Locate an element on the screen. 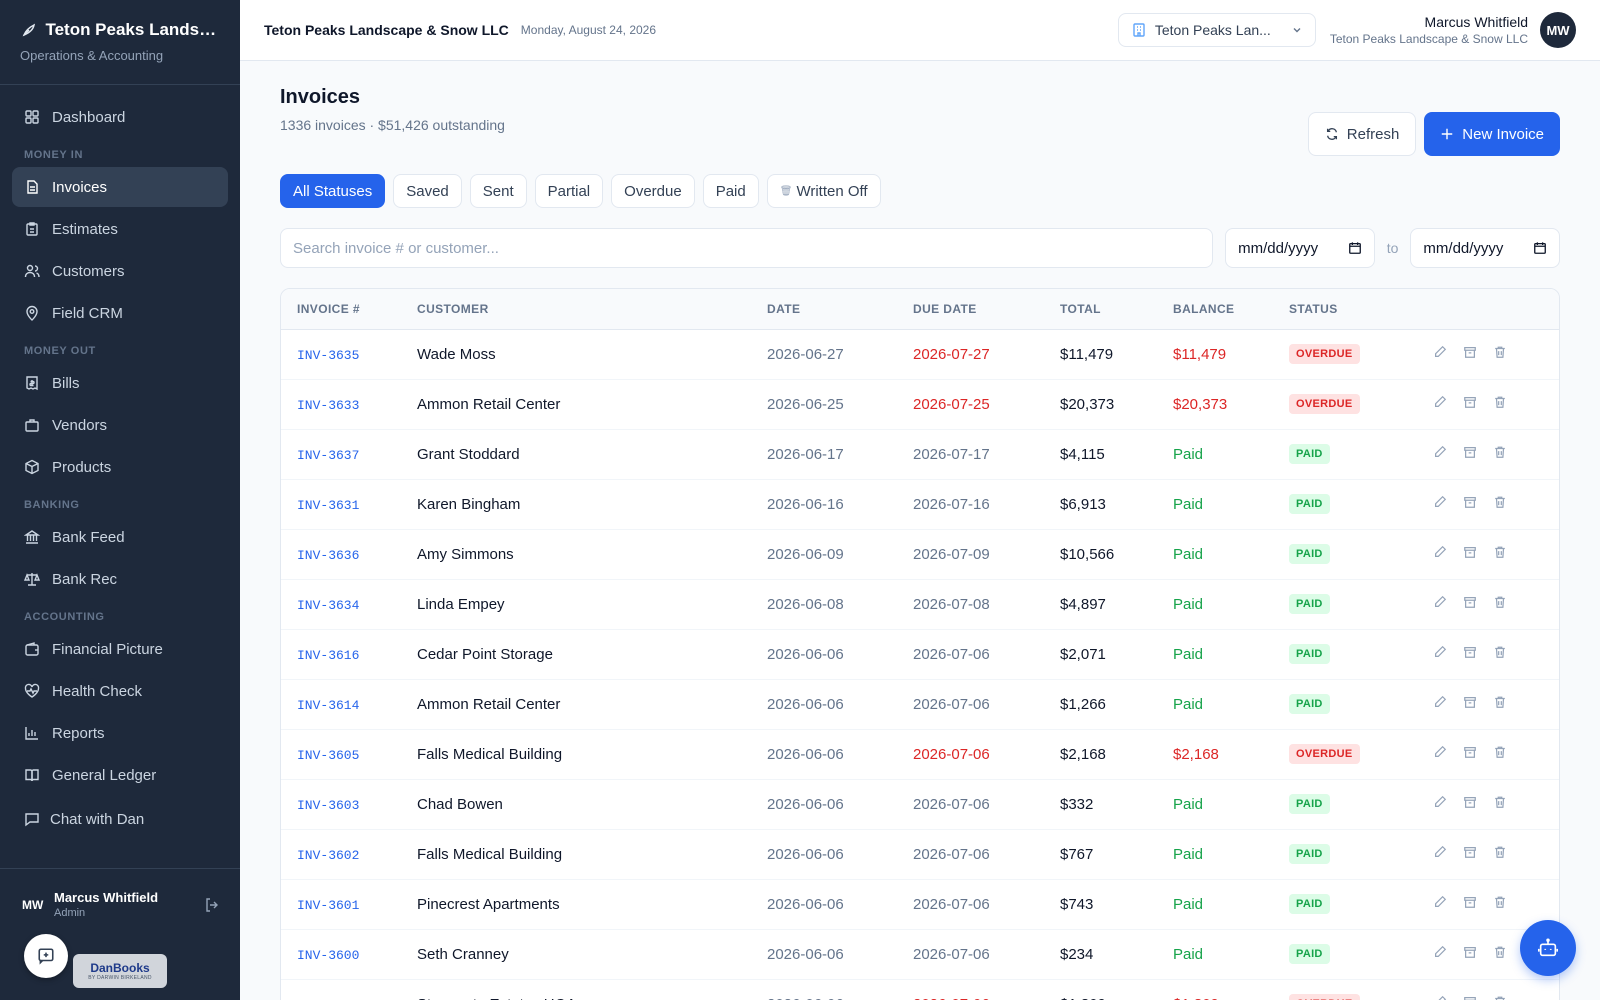  feedback-button is located at coordinates (46, 956).